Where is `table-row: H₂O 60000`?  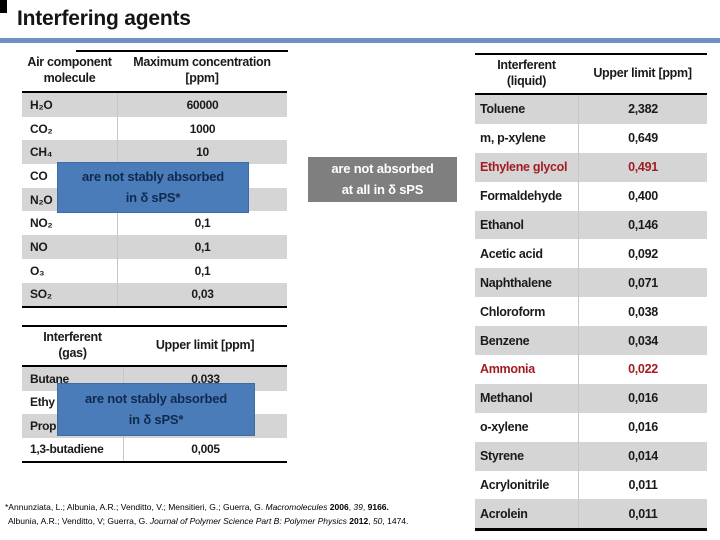 table-row: H₂O 60000 is located at coordinates (154, 105).